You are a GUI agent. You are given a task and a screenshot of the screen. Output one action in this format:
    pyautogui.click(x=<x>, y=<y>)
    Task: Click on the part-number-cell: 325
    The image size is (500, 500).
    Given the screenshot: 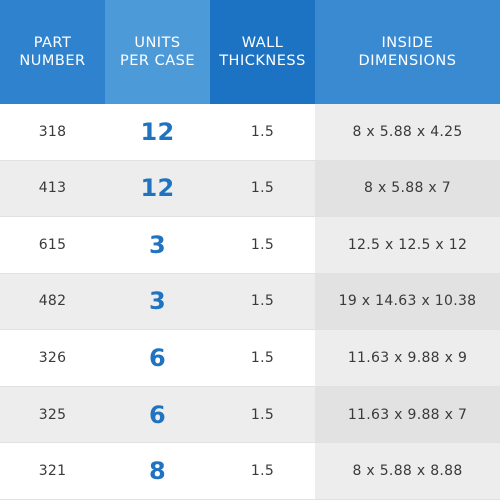 What is the action you would take?
    pyautogui.click(x=52, y=415)
    